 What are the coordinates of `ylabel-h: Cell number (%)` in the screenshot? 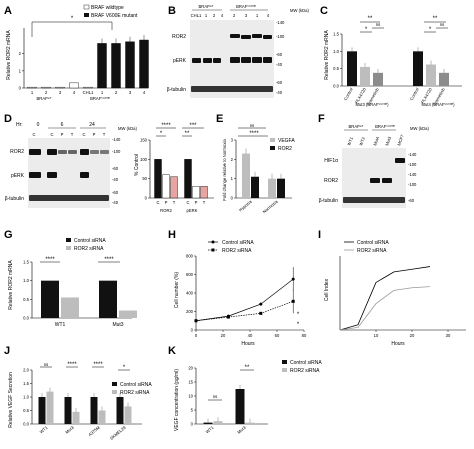 It's located at (177, 290).